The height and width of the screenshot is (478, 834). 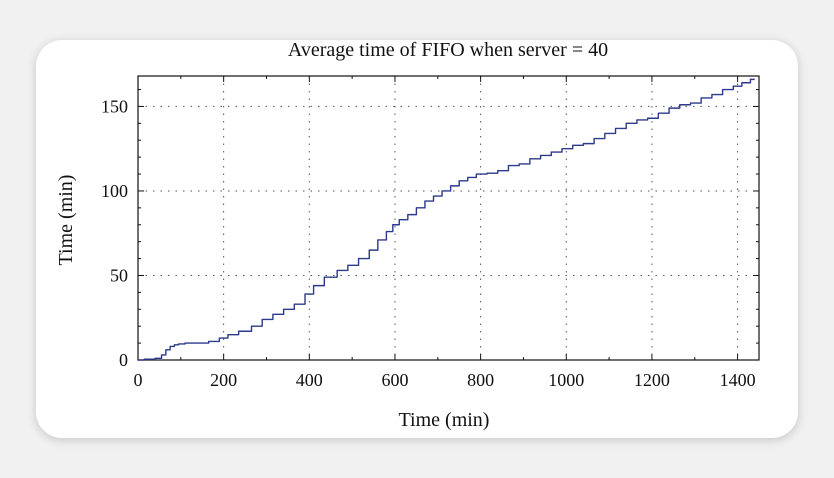 I want to click on y-tick-label: 0, so click(x=123, y=360).